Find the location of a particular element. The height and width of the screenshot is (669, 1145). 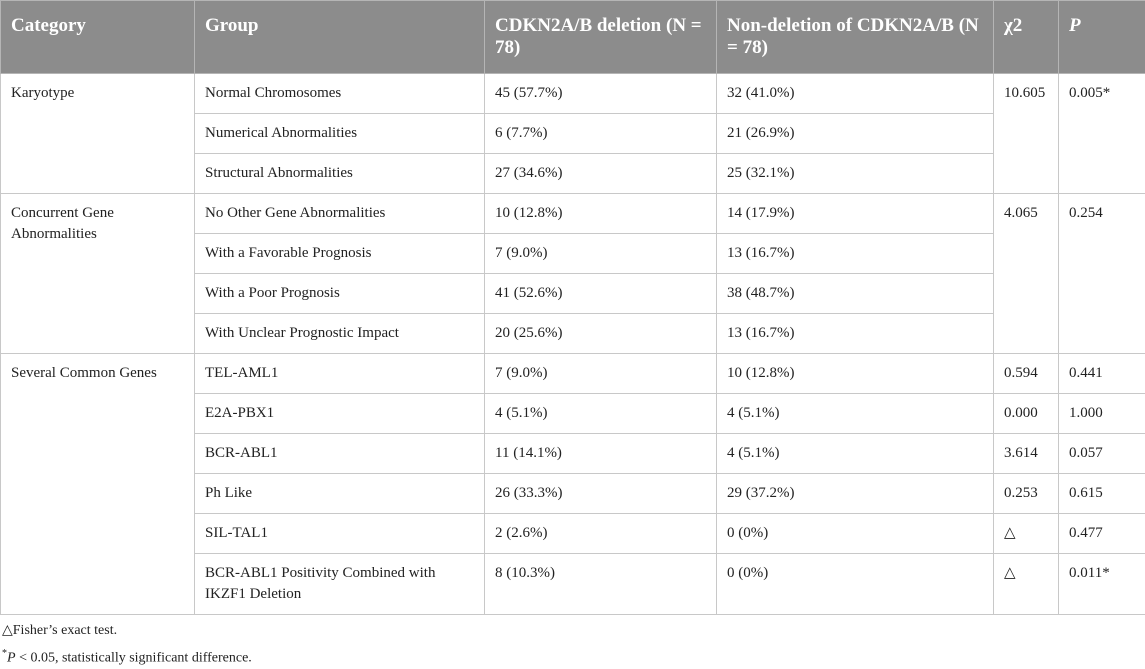

cell-group: E2A-PBX1 is located at coordinates (340, 414).